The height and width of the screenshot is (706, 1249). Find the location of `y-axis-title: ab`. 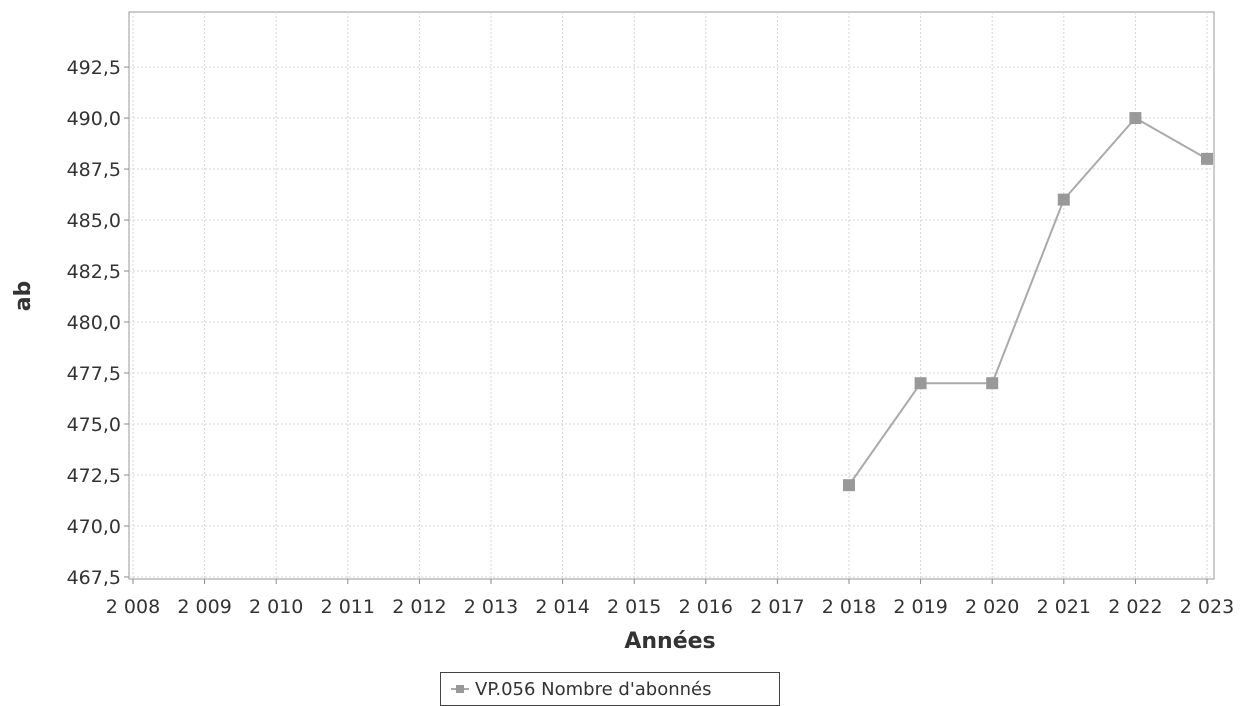

y-axis-title: ab is located at coordinates (23, 296).